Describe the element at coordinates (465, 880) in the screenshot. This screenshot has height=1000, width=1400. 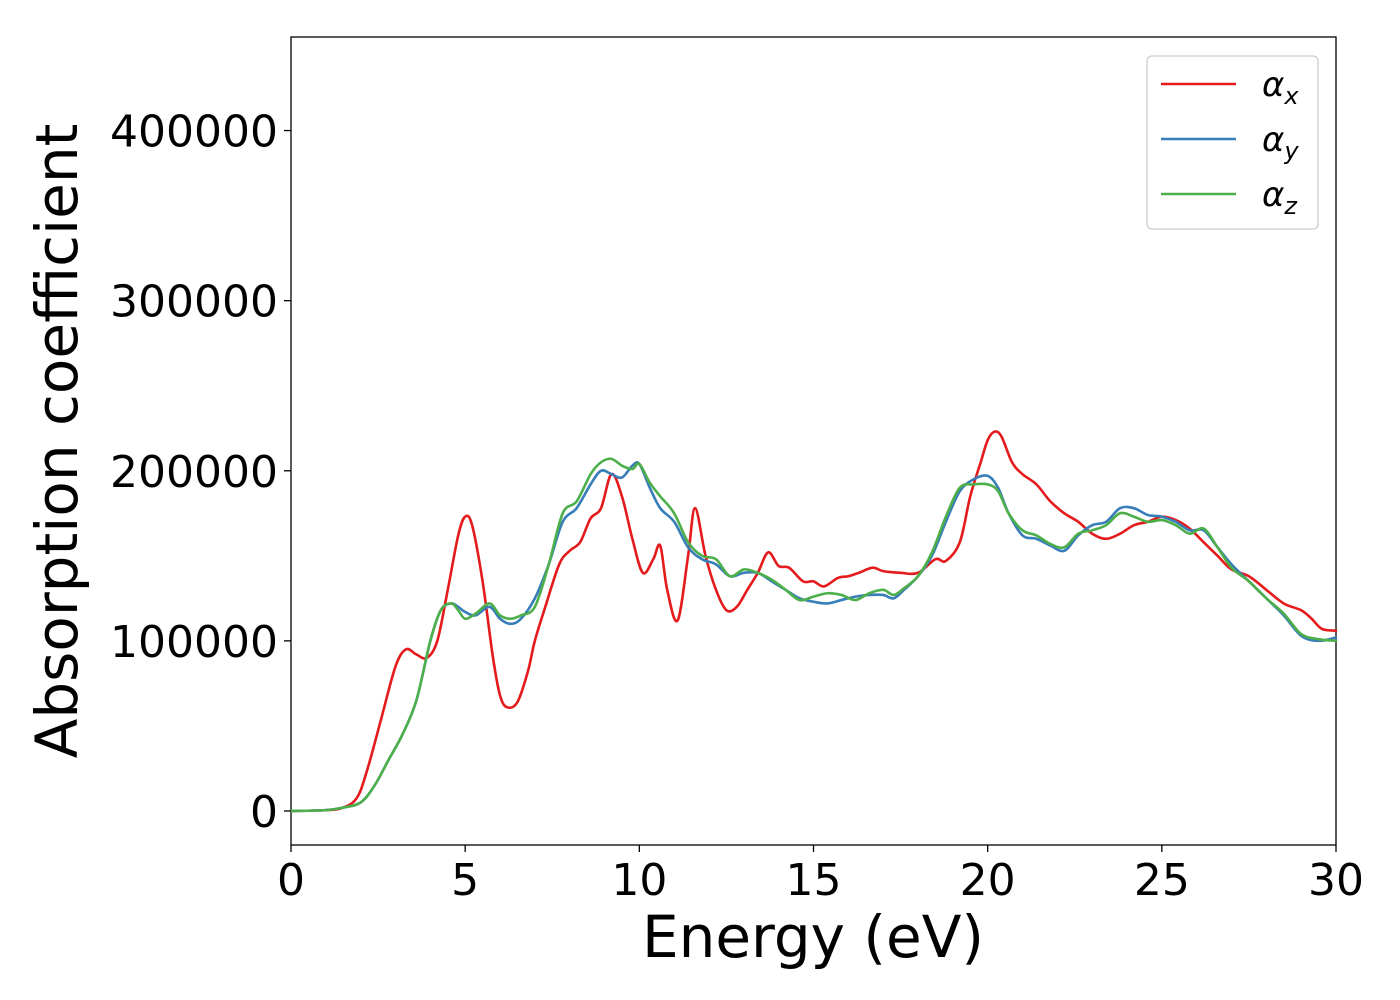
I see `x-tick-label: 5` at that location.